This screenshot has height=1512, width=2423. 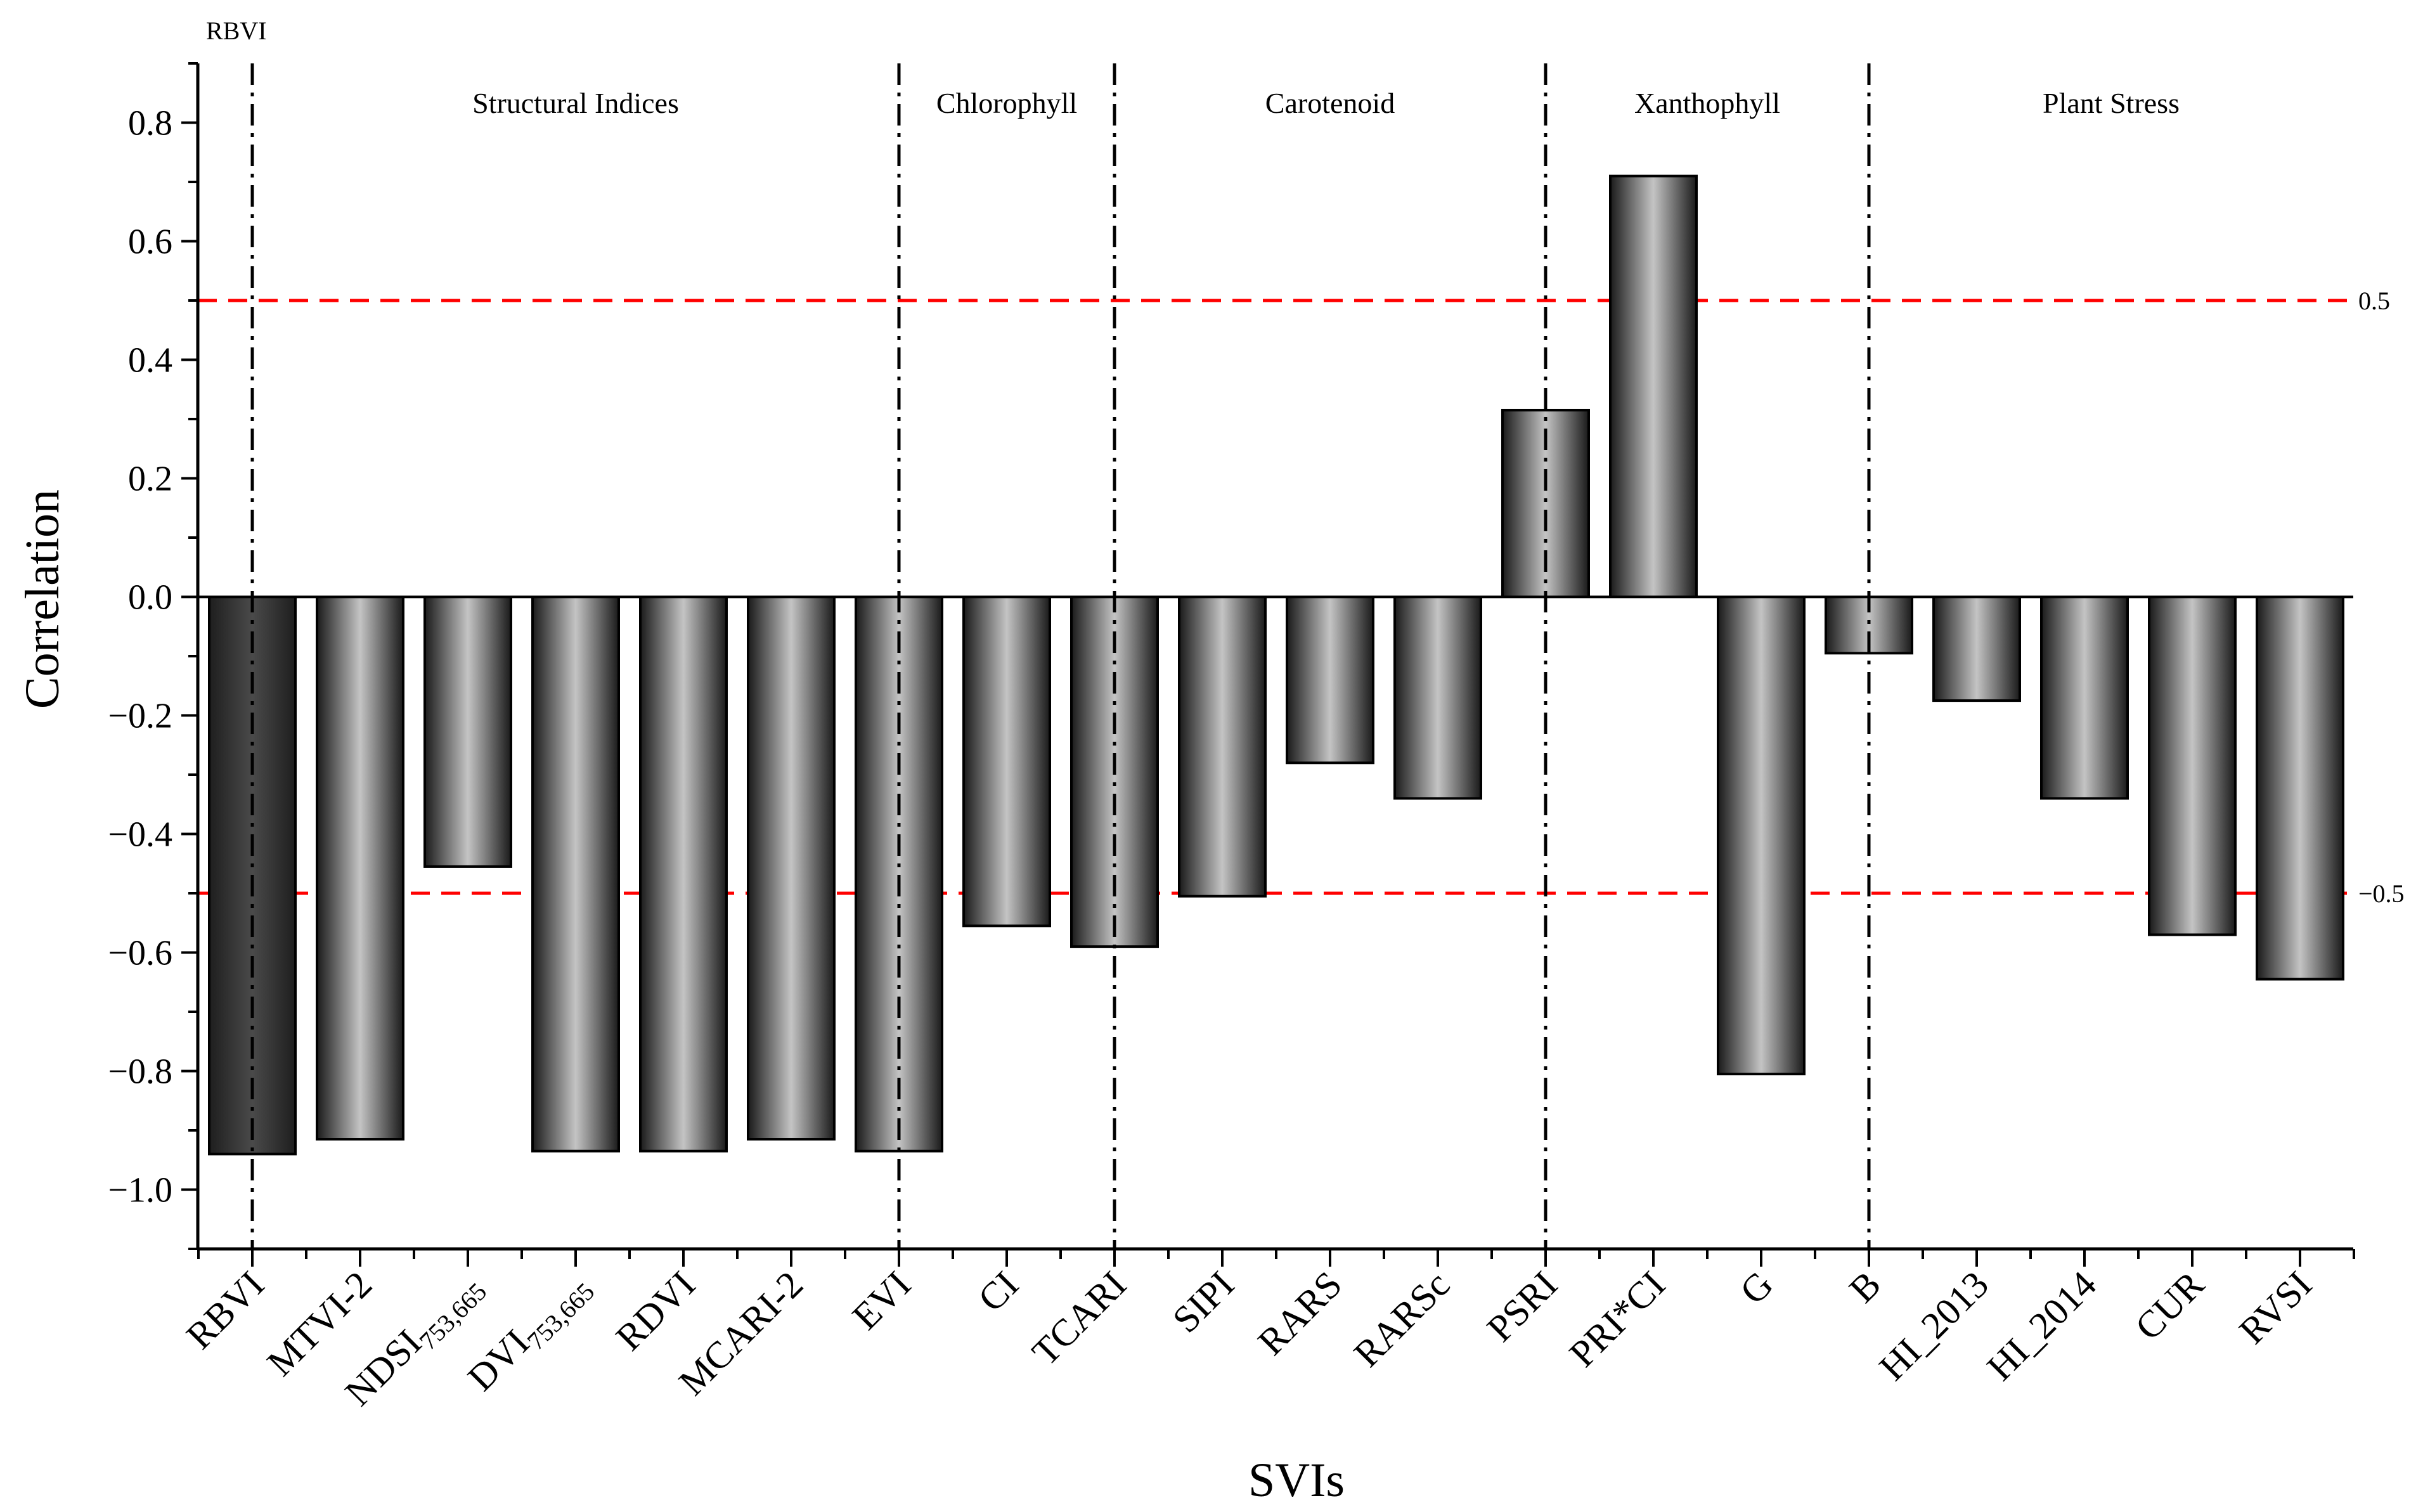 I want to click on x-tick-label-10: RARS, so click(x=1300, y=1313).